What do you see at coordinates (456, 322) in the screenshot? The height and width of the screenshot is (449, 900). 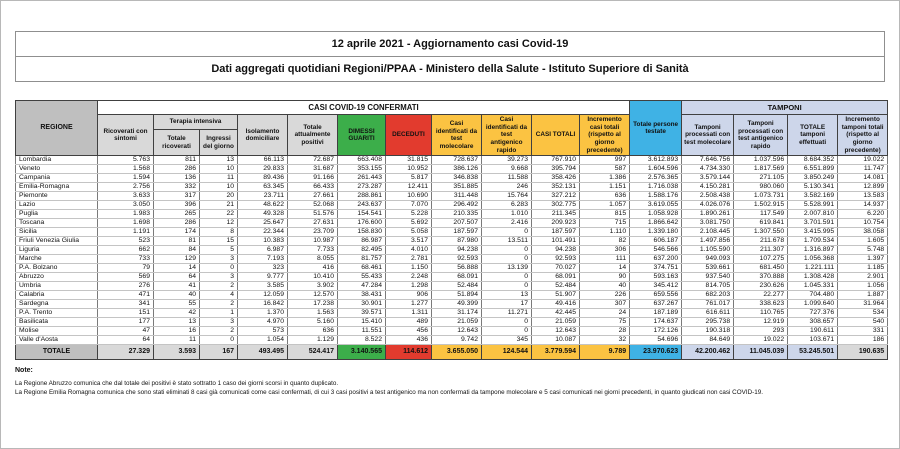 I see `value-cell: 21.059` at bounding box center [456, 322].